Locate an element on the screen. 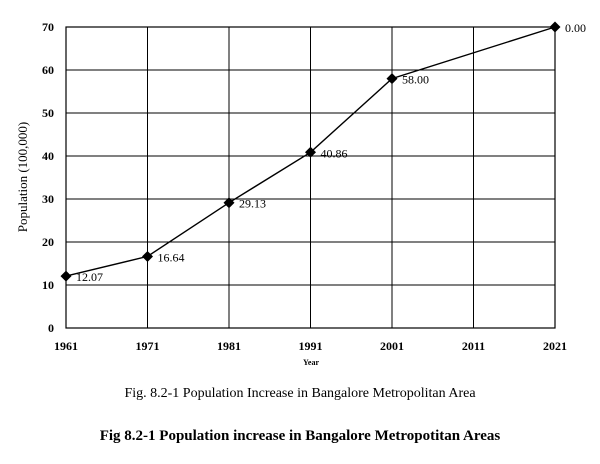 The image size is (600, 464). y-tick-label: 0 is located at coordinates (51, 328).